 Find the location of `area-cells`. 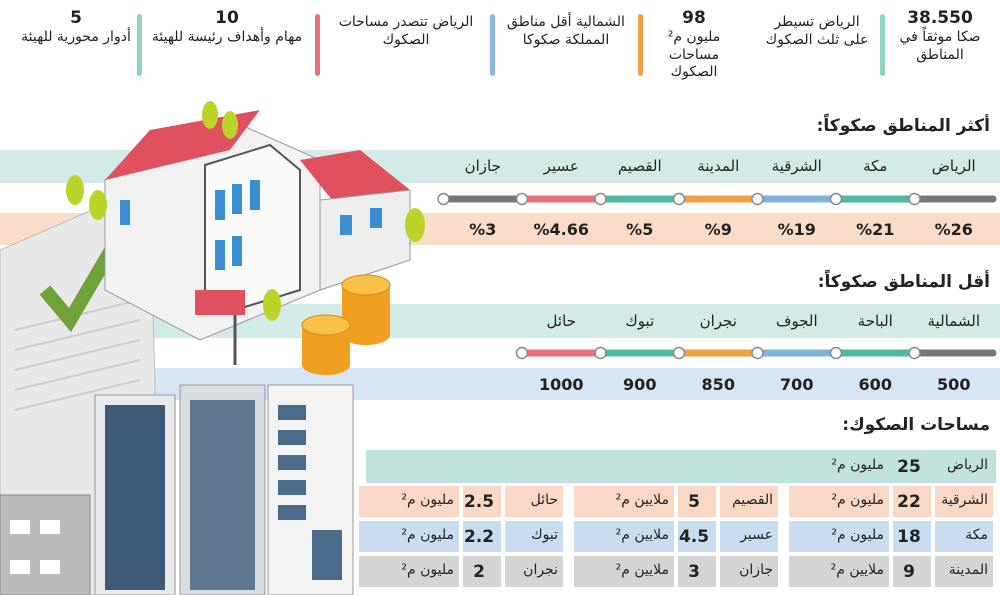

area-cells is located at coordinates (676, 519).